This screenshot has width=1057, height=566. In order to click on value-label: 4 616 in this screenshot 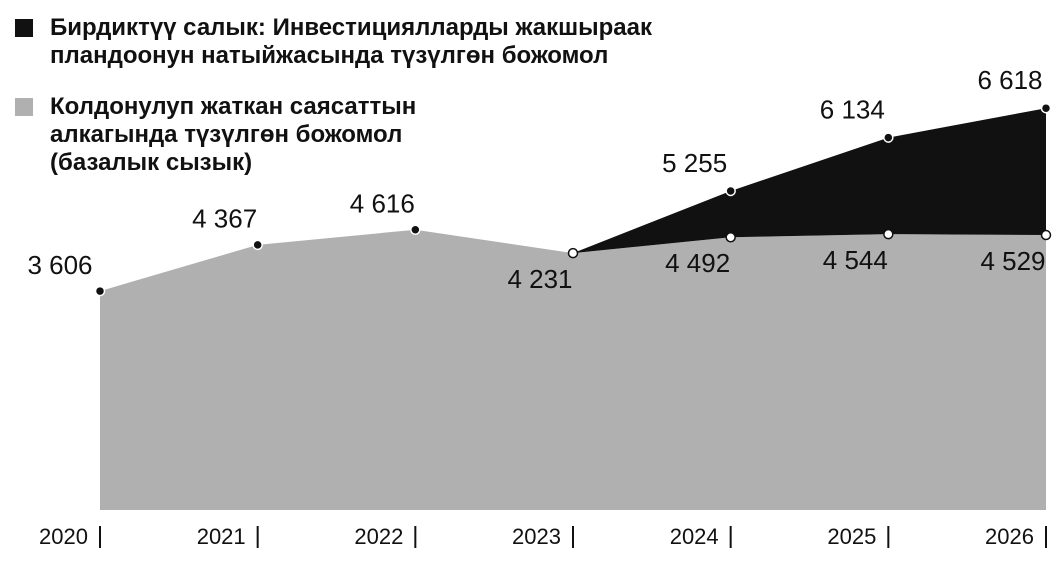, I will do `click(382, 204)`.